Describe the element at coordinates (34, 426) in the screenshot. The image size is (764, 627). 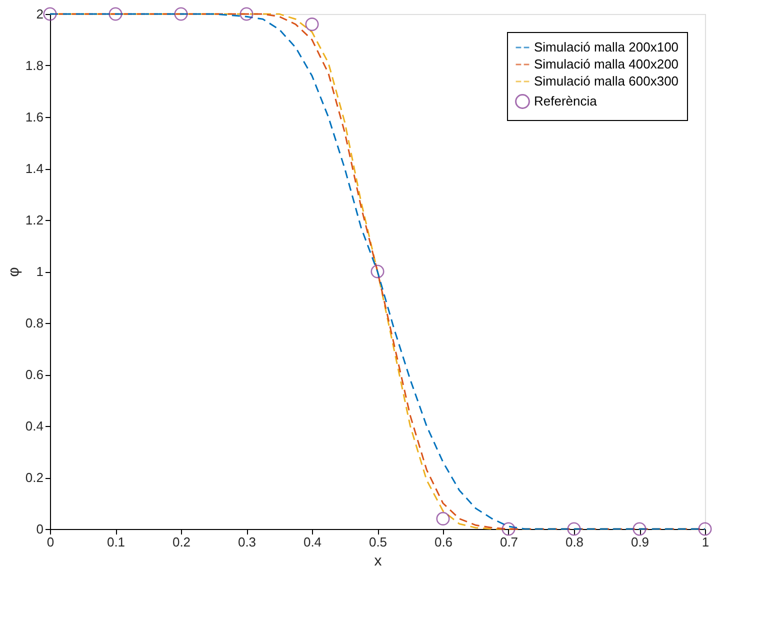
I see `y-tick-label: 0.4` at that location.